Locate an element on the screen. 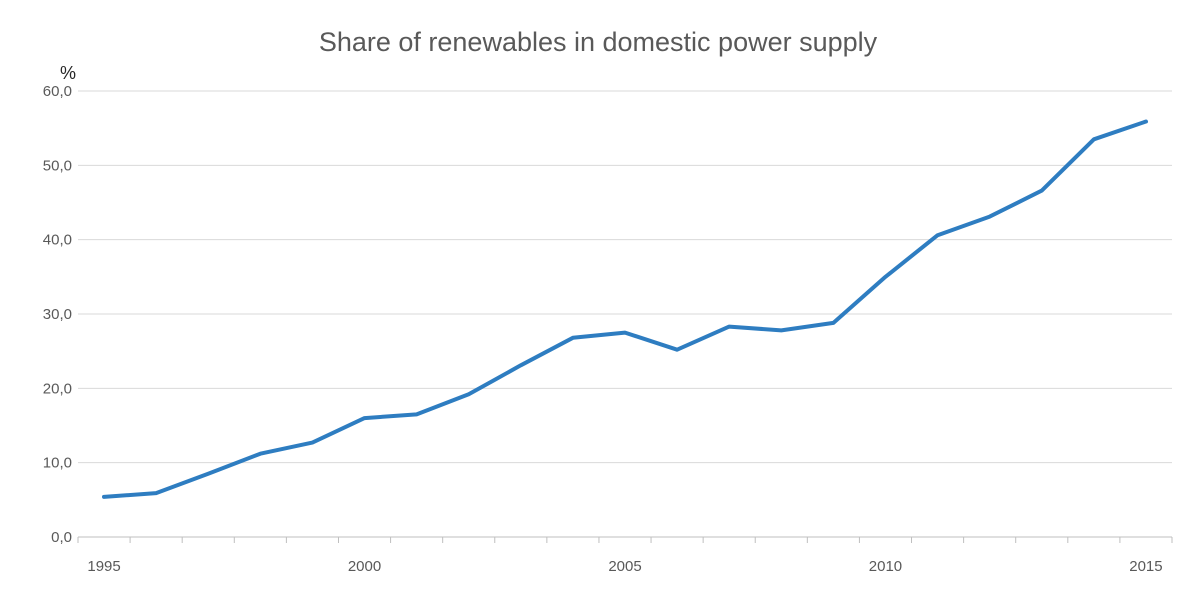 This screenshot has width=1200, height=595. y-tick-label-30: 30,0 is located at coordinates (57, 314).